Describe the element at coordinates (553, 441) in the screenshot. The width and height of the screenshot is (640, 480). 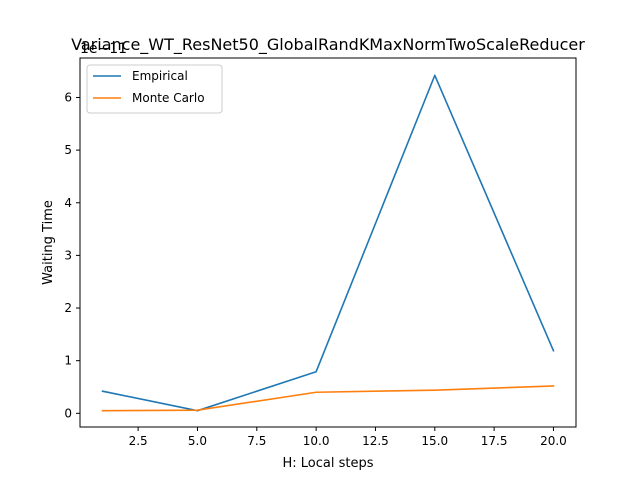
I see `x-tick-label: 20.0` at that location.